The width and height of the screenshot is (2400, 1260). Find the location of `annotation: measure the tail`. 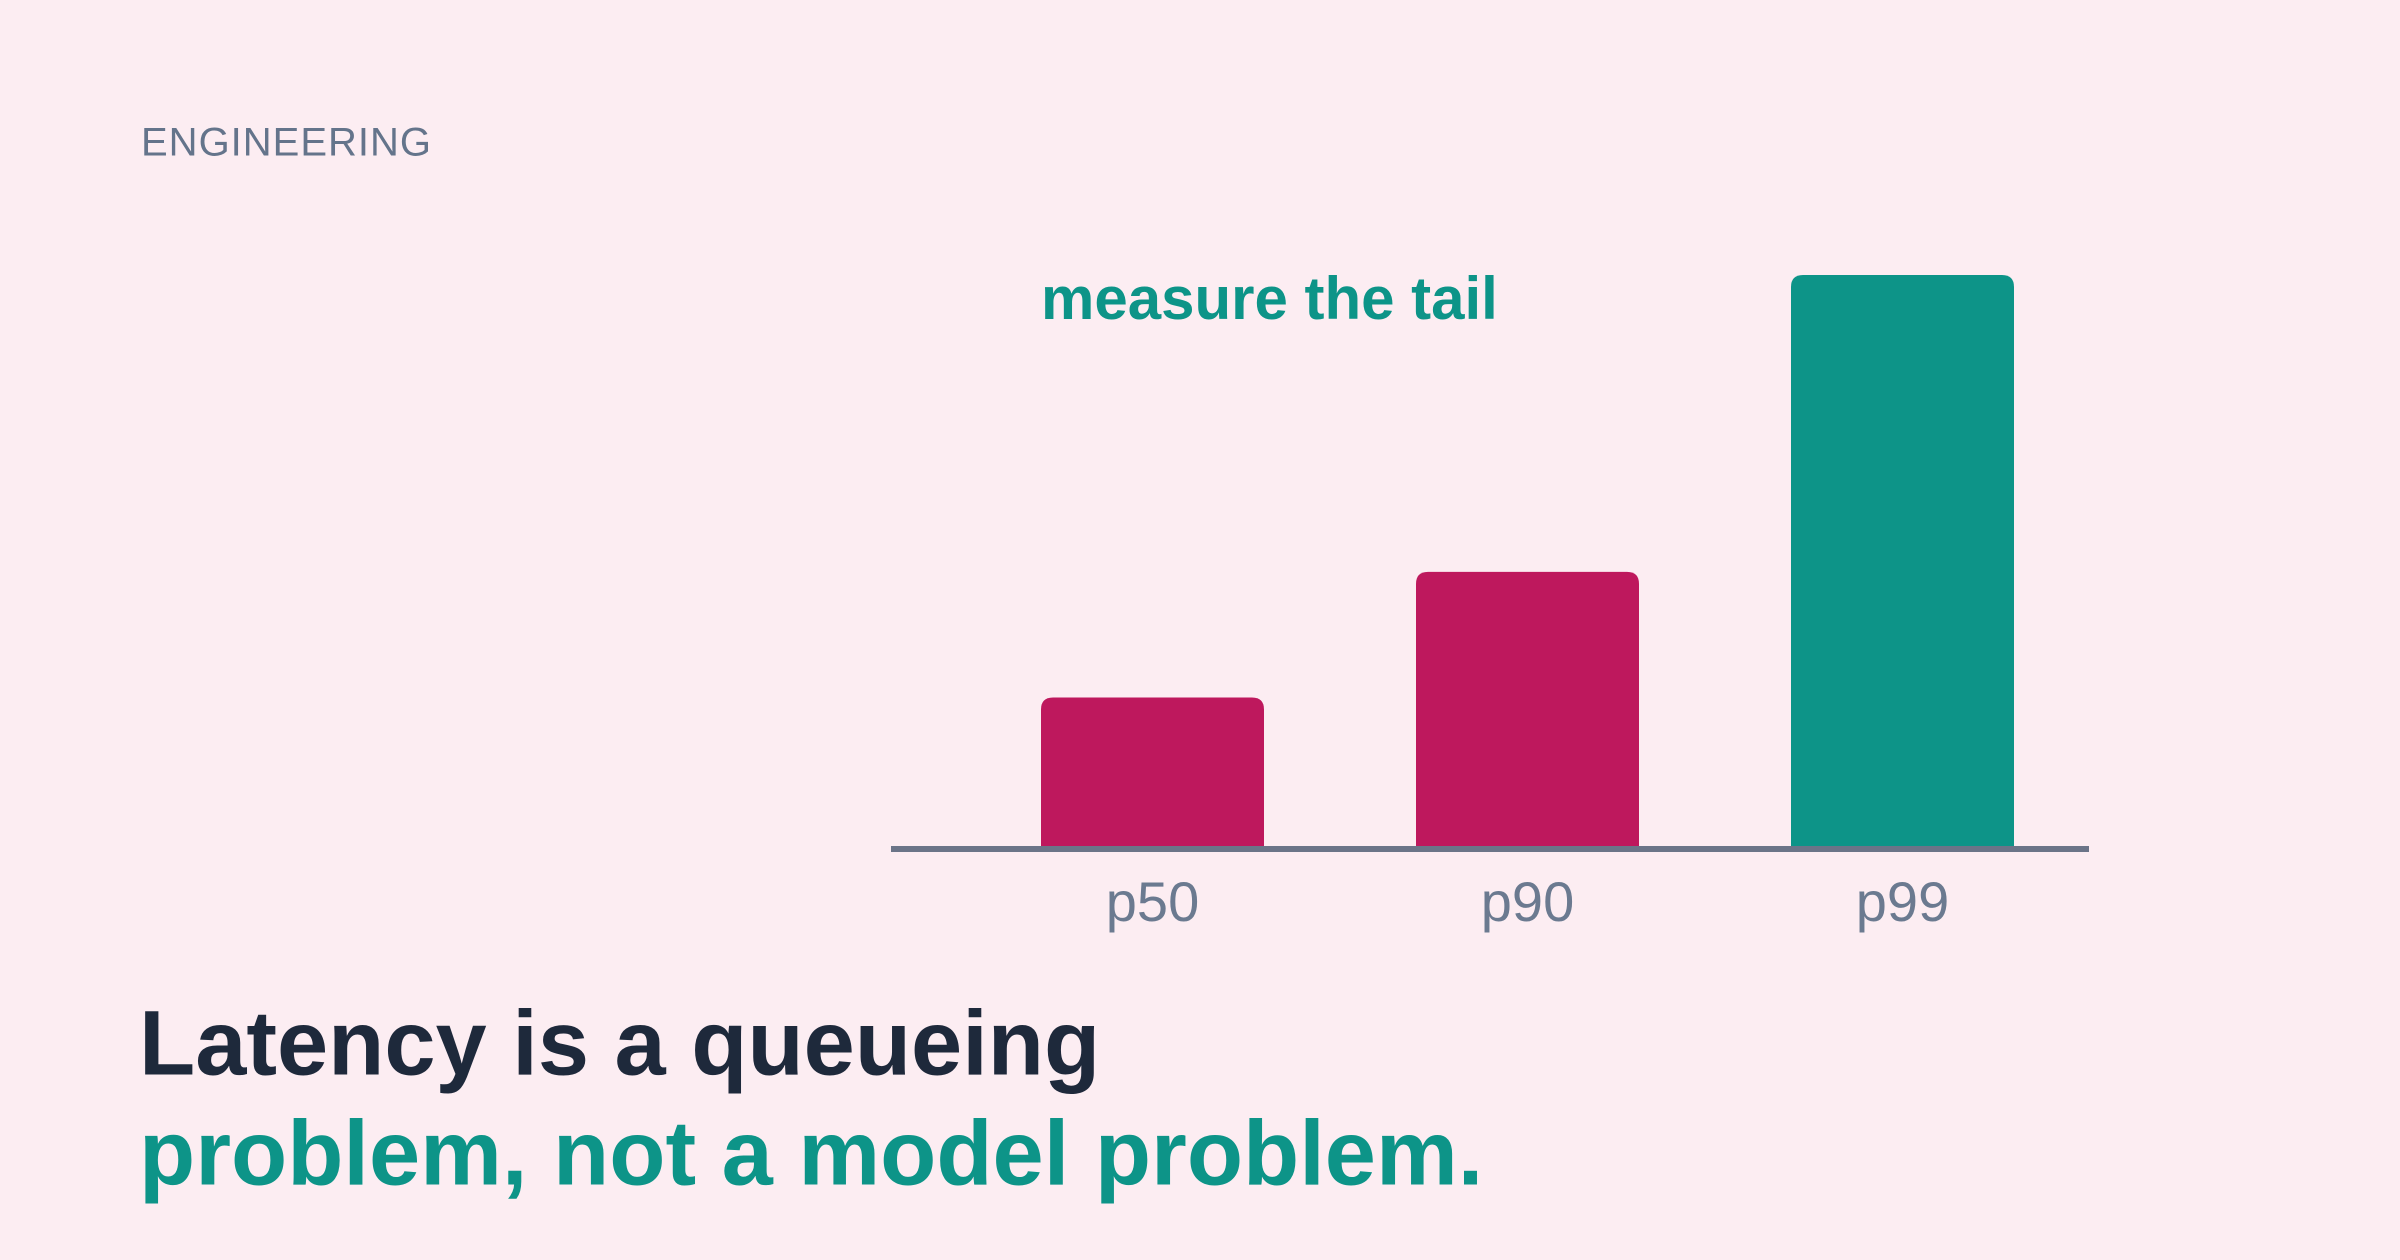

annotation: measure the tail is located at coordinates (1269, 298).